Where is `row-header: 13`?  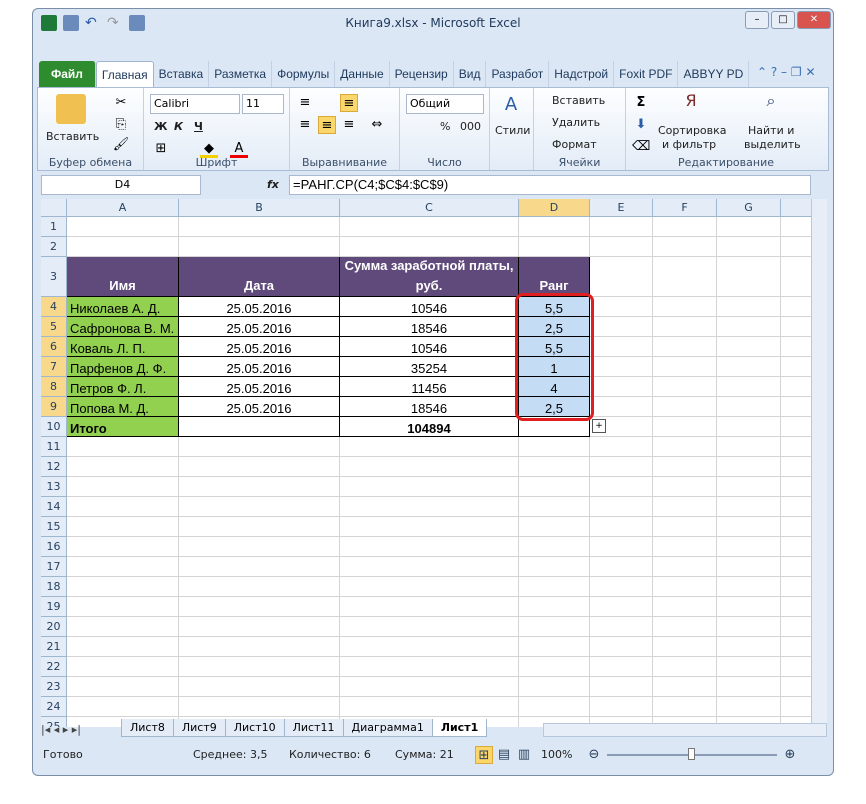 row-header: 13 is located at coordinates (54, 487).